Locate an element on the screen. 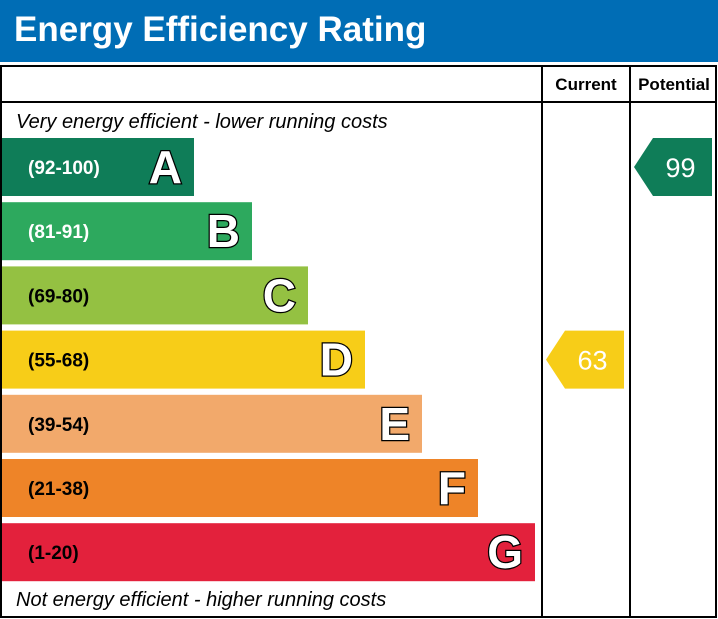 The width and height of the screenshot is (718, 619). band-f-bar is located at coordinates (240, 488).